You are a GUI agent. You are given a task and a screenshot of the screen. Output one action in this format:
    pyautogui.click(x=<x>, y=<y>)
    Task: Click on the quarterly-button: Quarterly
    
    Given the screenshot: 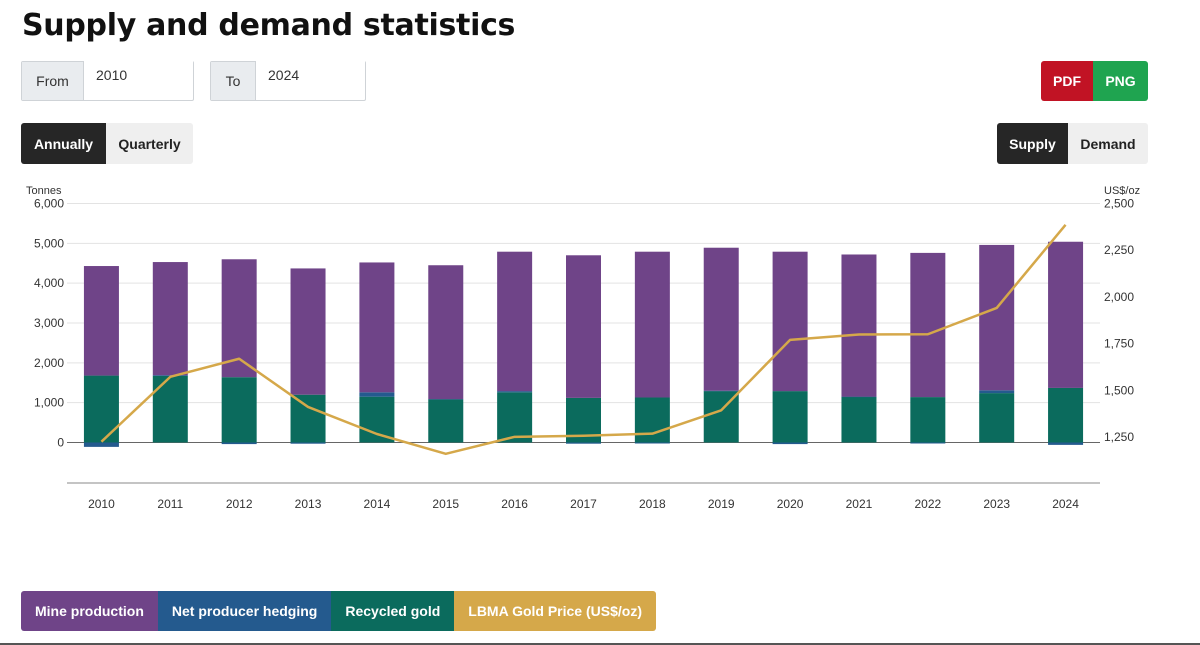 What is the action you would take?
    pyautogui.click(x=149, y=143)
    